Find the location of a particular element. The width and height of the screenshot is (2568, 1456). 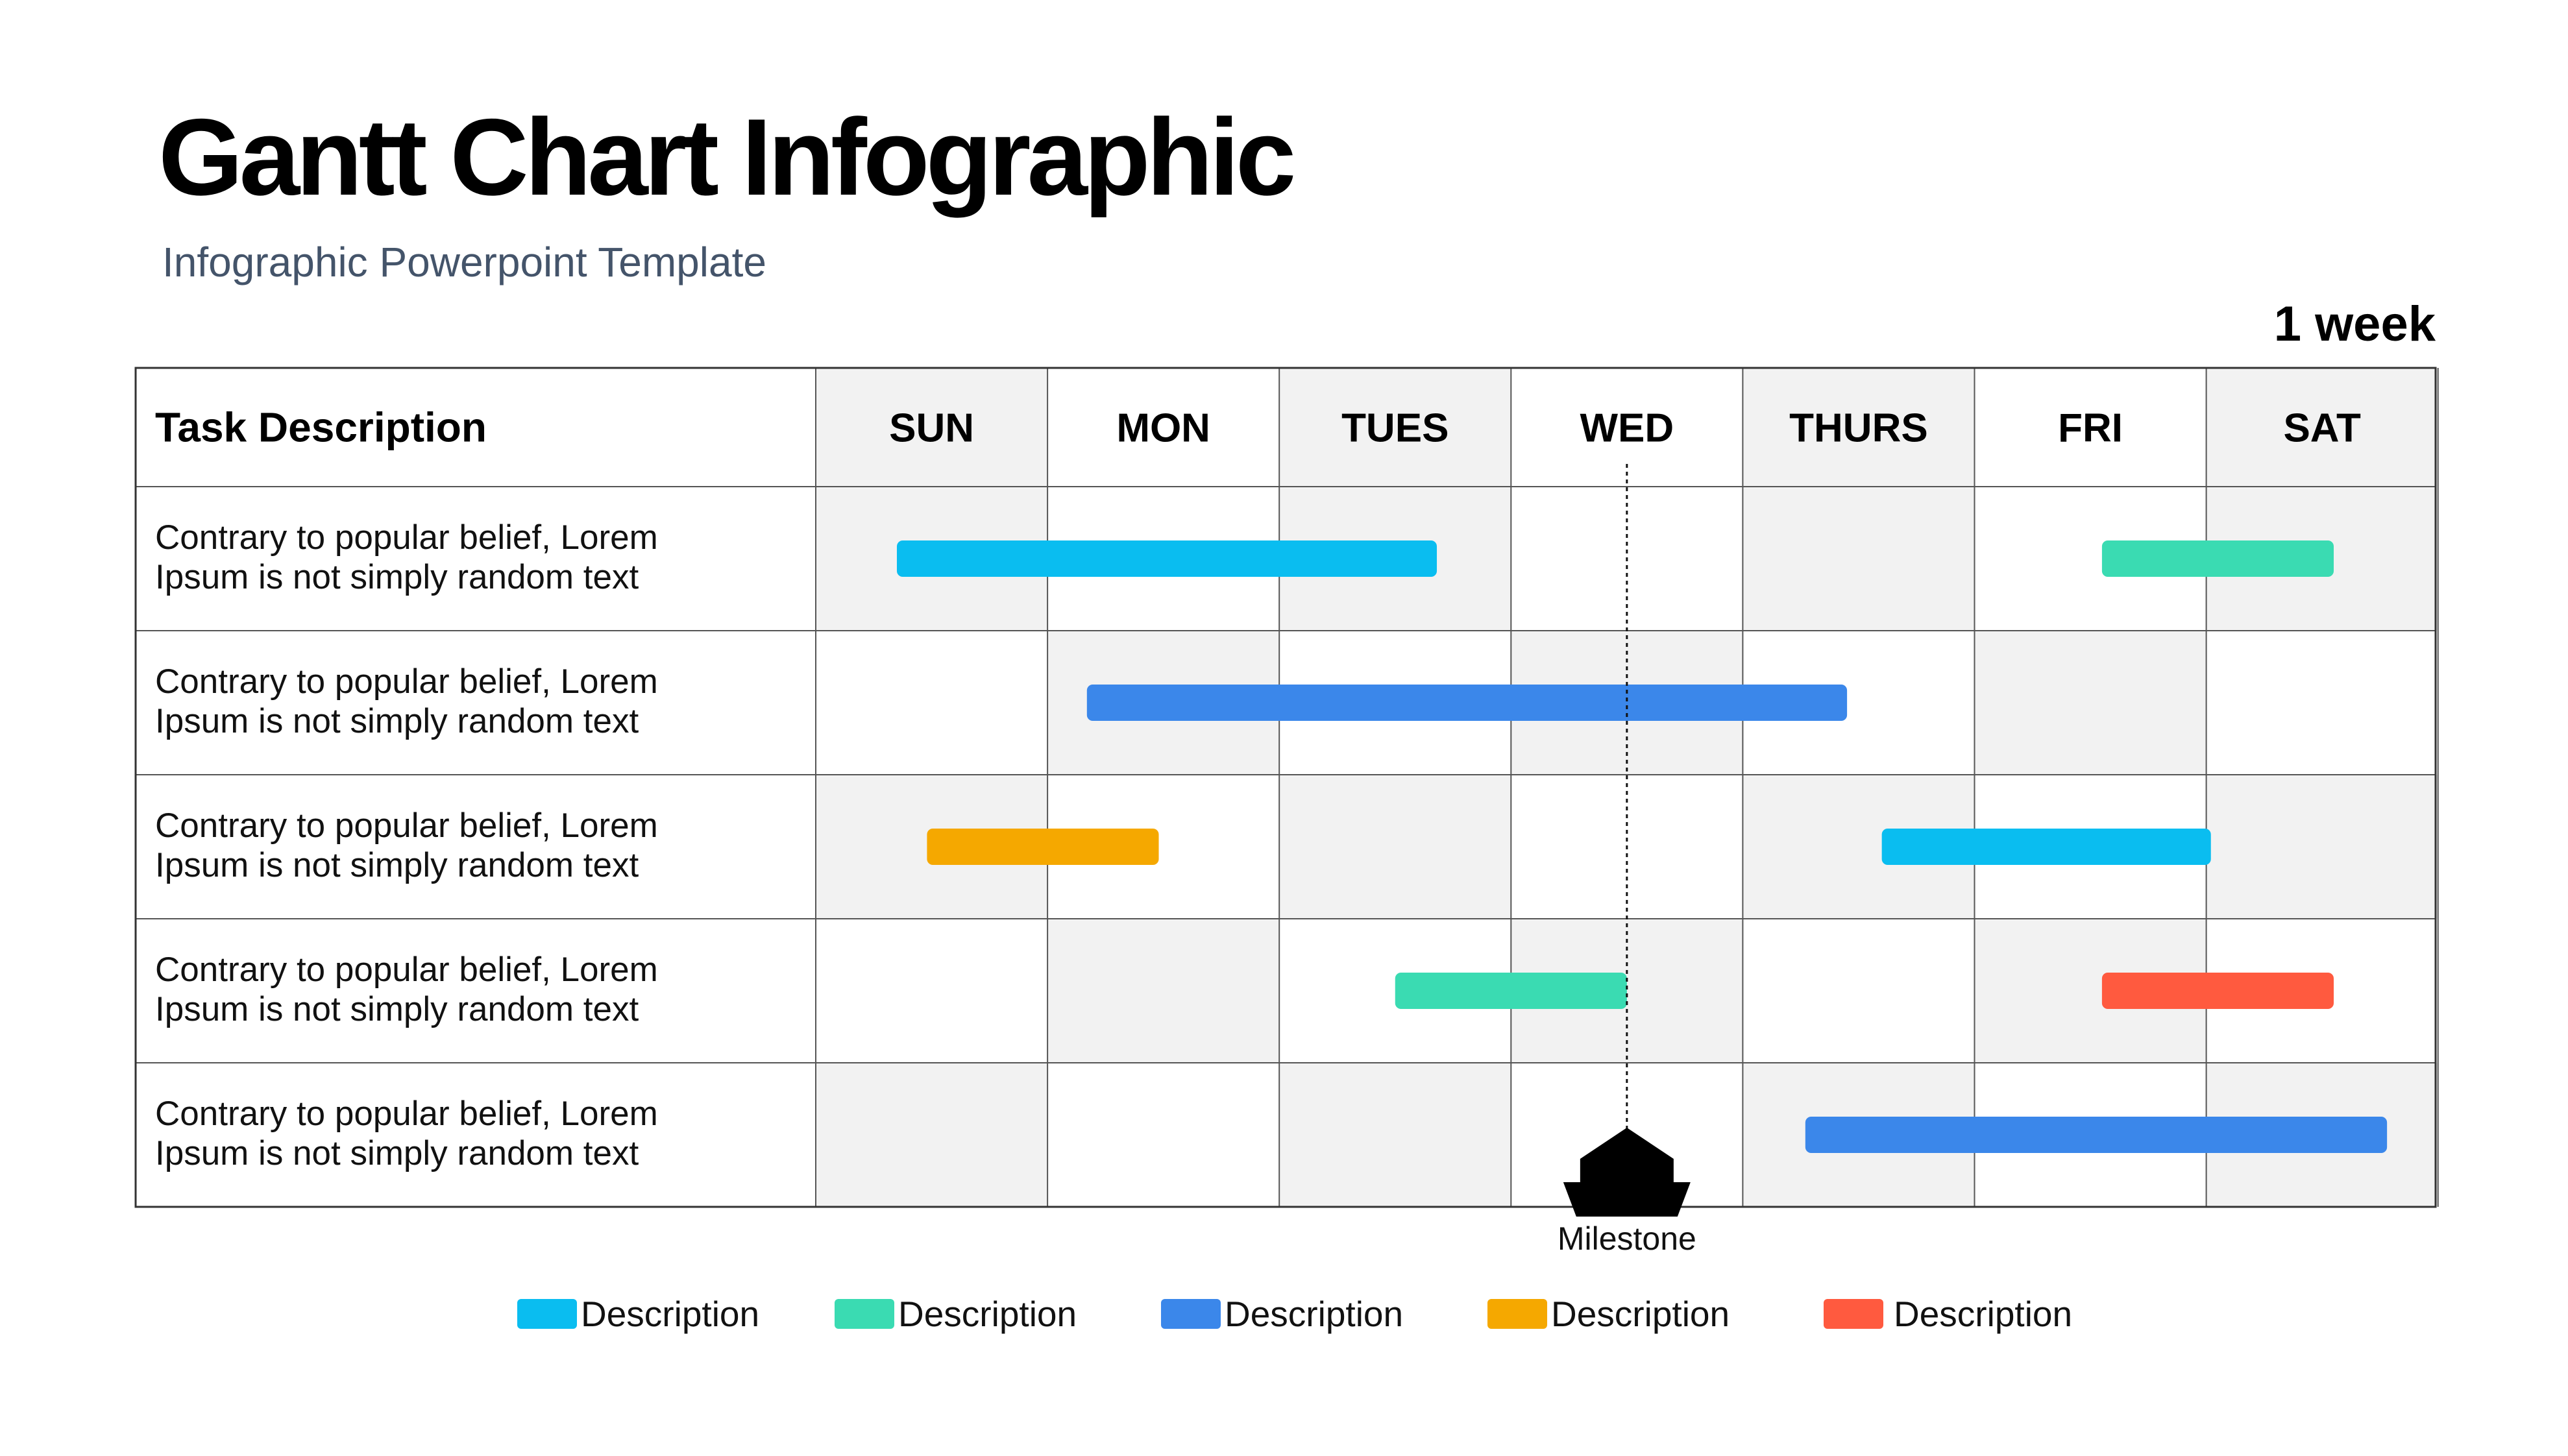

day-label-thurs: THURS is located at coordinates (1858, 429).